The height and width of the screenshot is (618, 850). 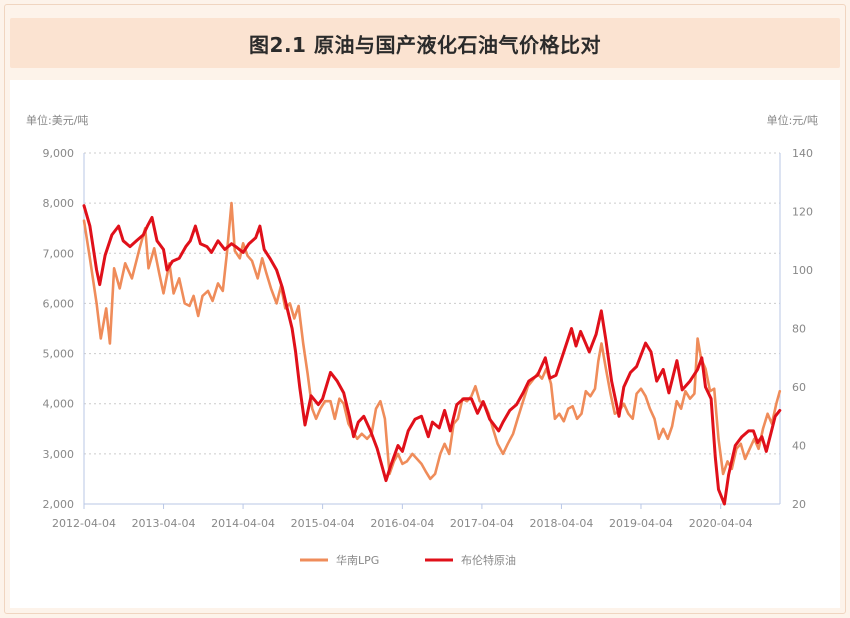 What do you see at coordinates (59, 404) in the screenshot?
I see `left-tick-label: 4,000` at bounding box center [59, 404].